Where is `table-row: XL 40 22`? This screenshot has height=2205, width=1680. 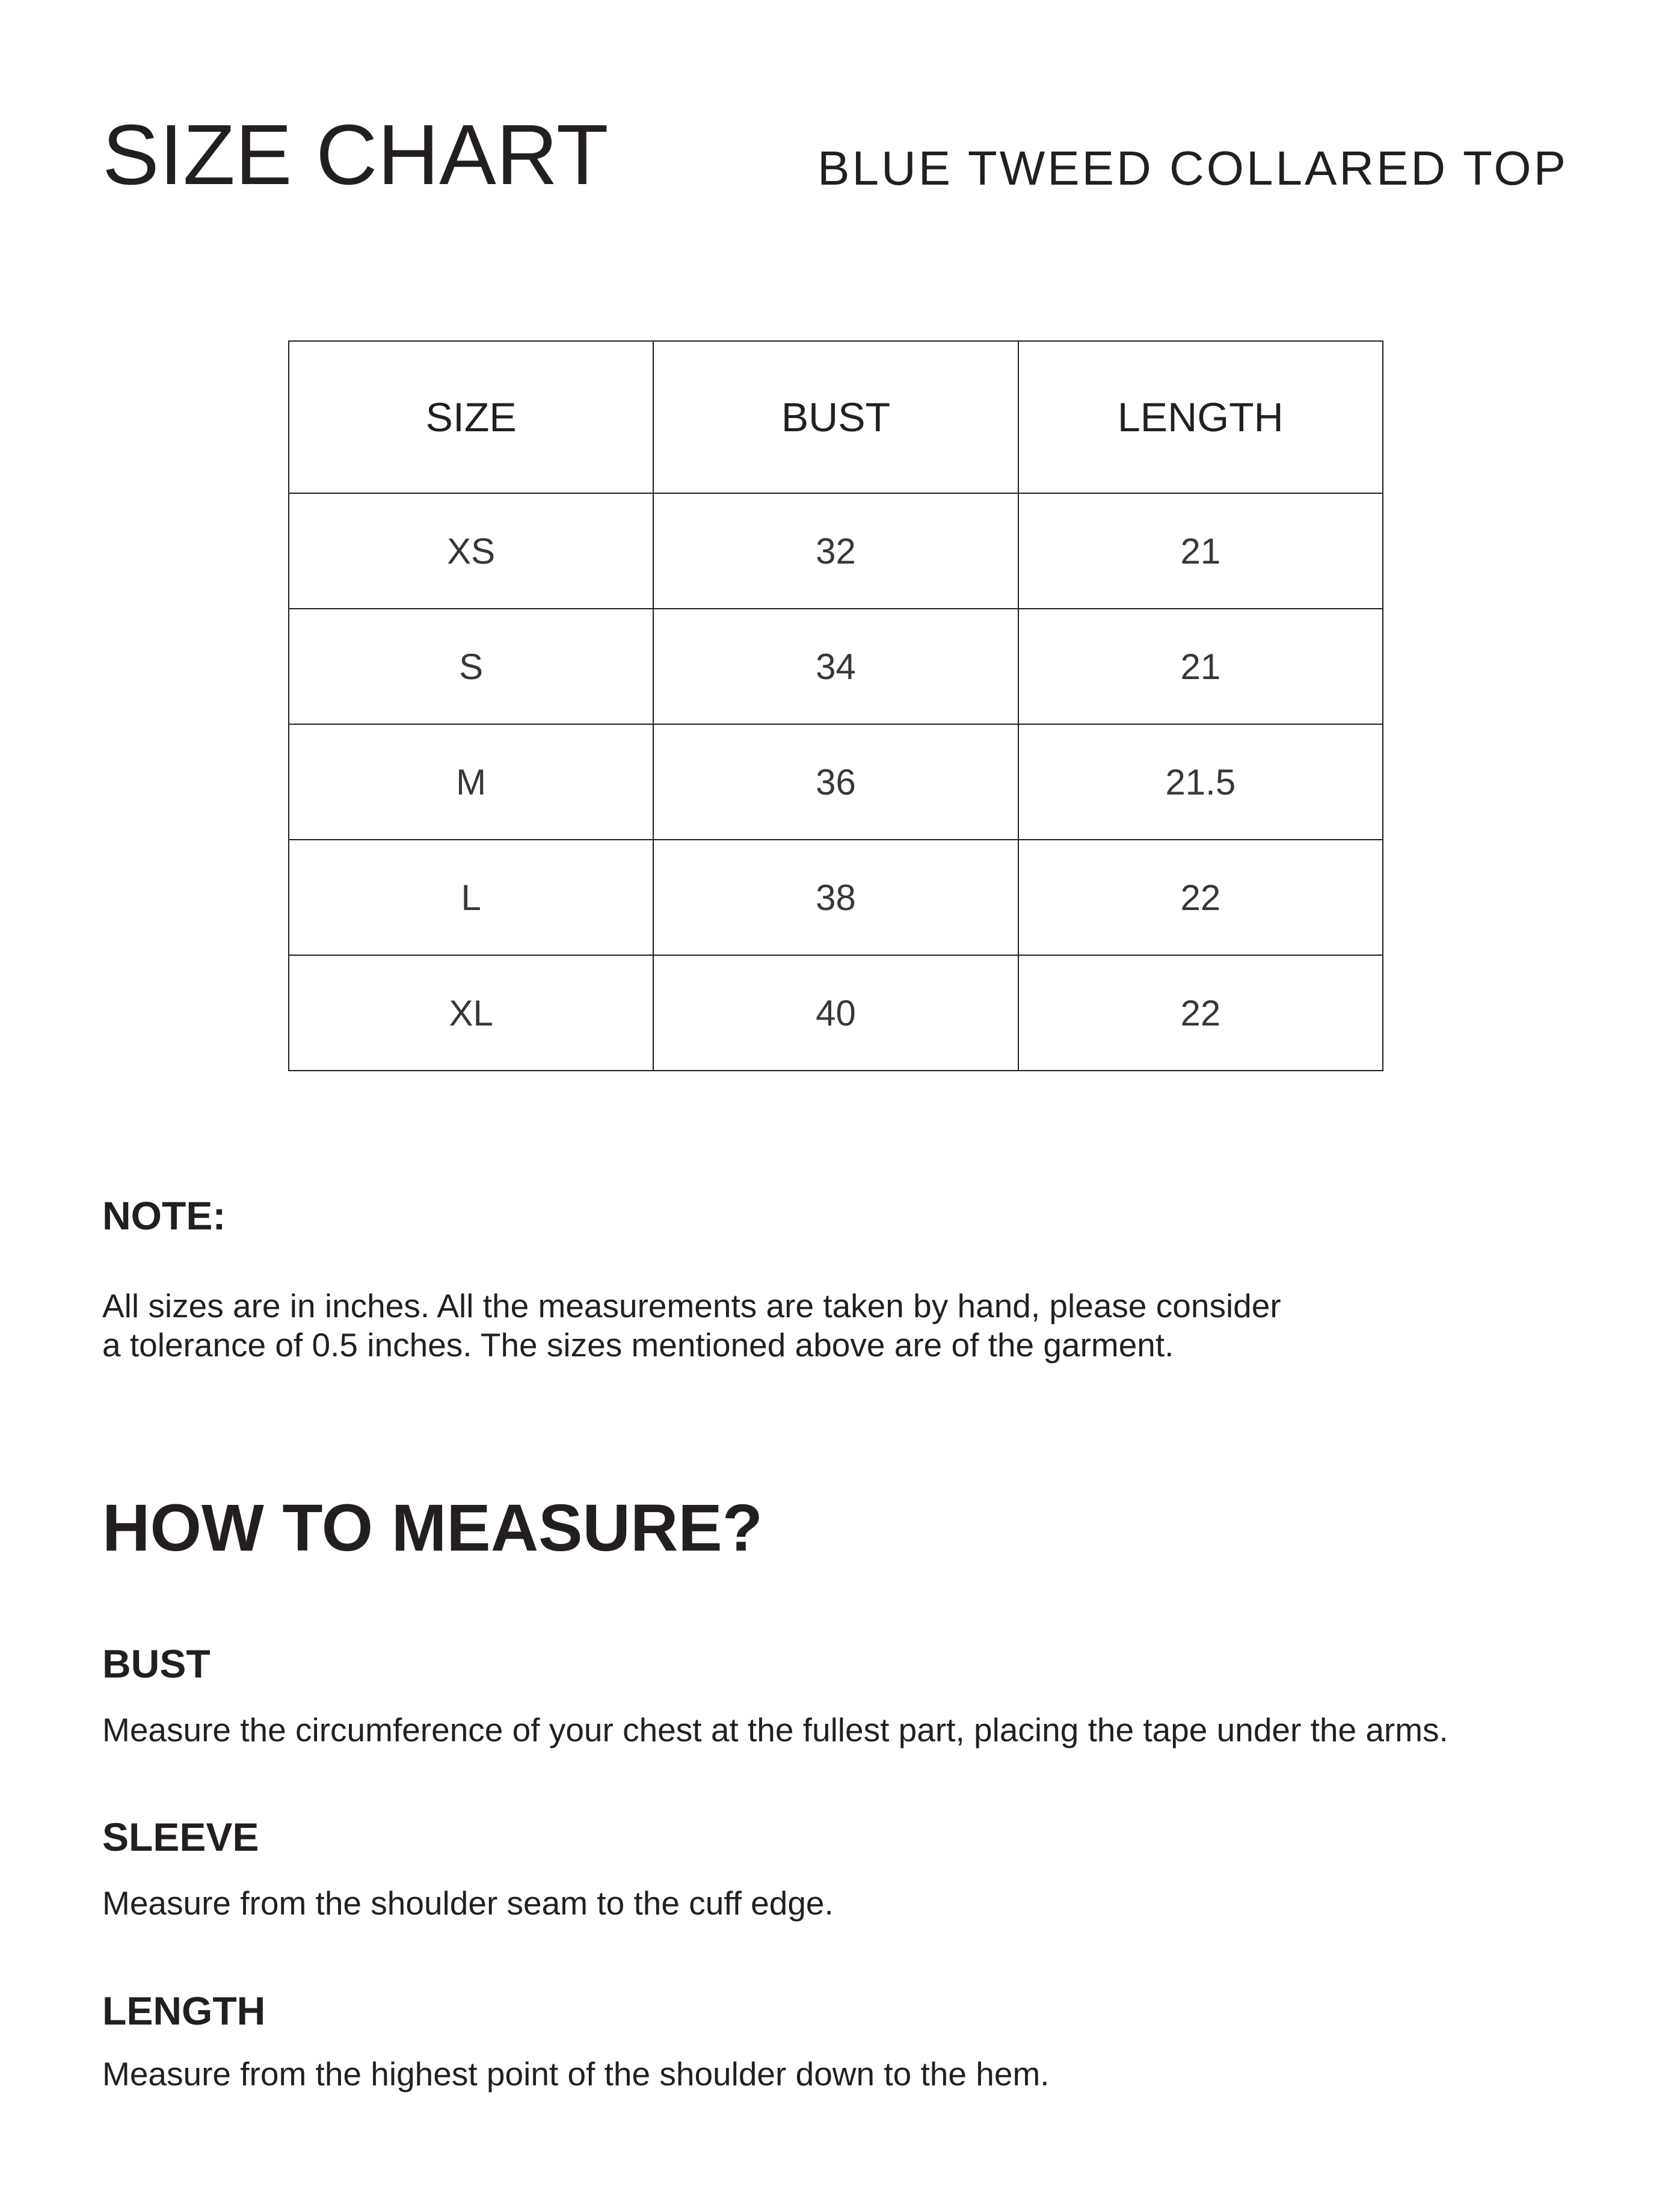
table-row: XL 40 22 is located at coordinates (836, 1013).